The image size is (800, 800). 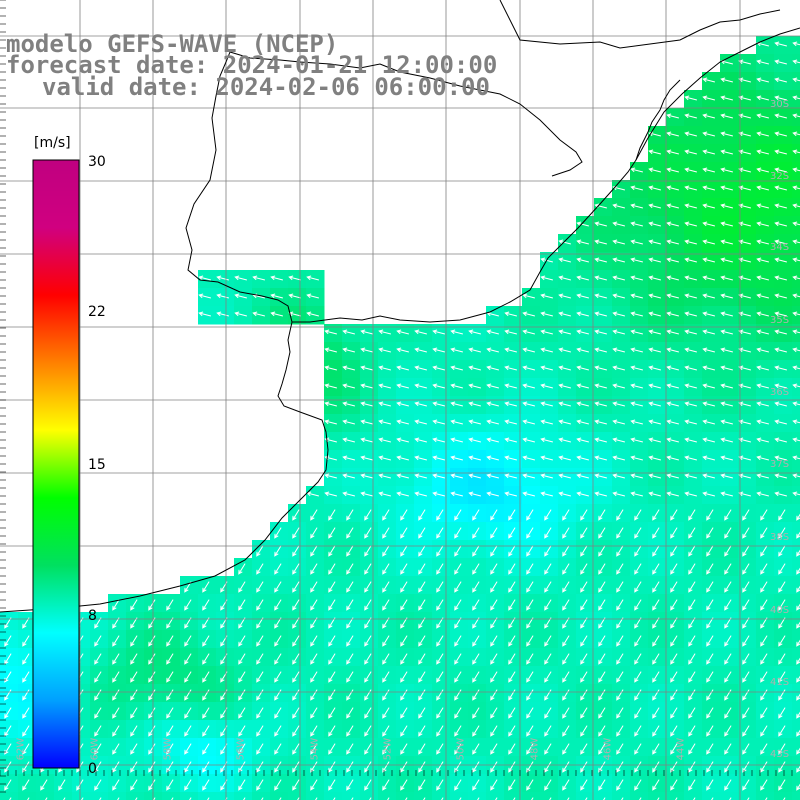 I want to click on lat-label: 34S, so click(x=780, y=247).